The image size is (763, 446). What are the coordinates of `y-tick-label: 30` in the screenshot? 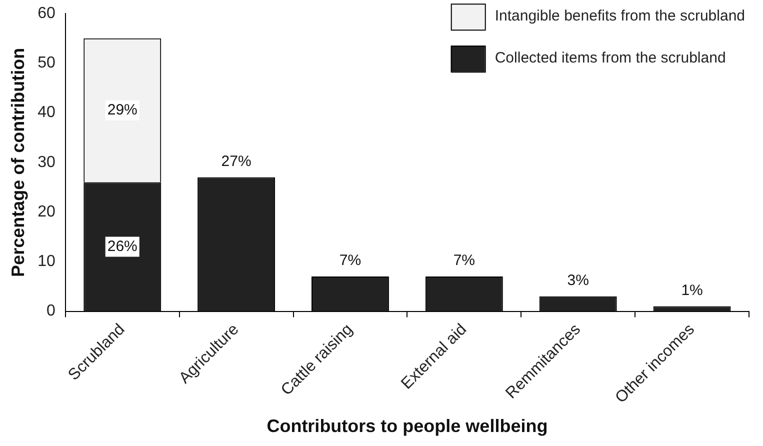 It's located at (47, 162).